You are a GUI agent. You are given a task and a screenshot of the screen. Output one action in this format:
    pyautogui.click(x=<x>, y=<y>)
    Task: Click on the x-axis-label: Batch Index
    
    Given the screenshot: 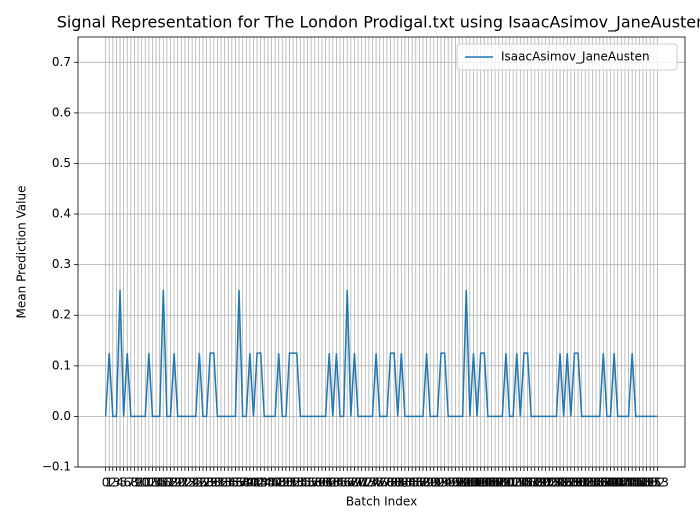 What is the action you would take?
    pyautogui.click(x=381, y=502)
    